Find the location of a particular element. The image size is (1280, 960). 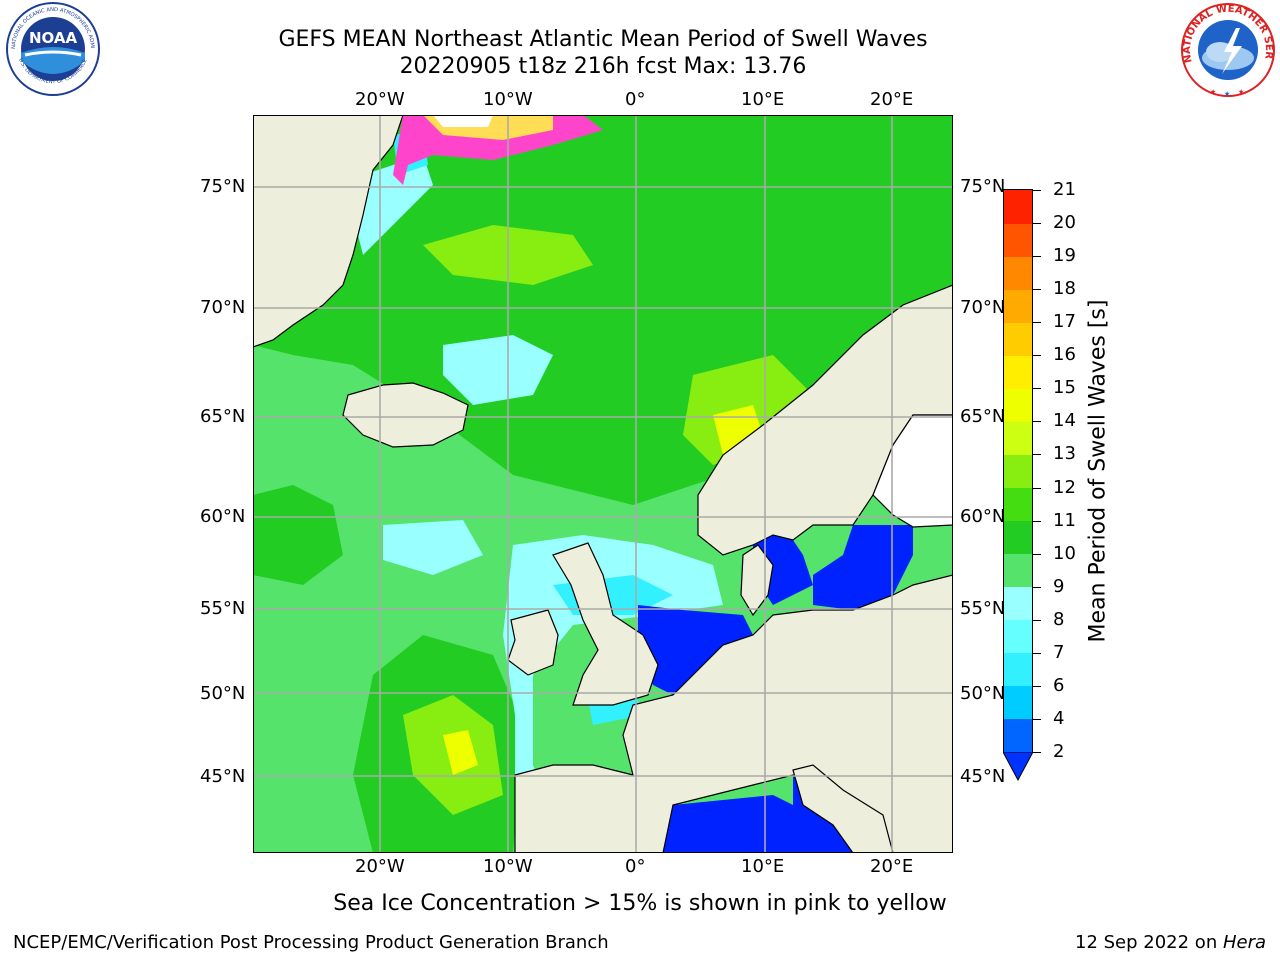

colorbar-tick-label: 19 is located at coordinates (1064, 256).